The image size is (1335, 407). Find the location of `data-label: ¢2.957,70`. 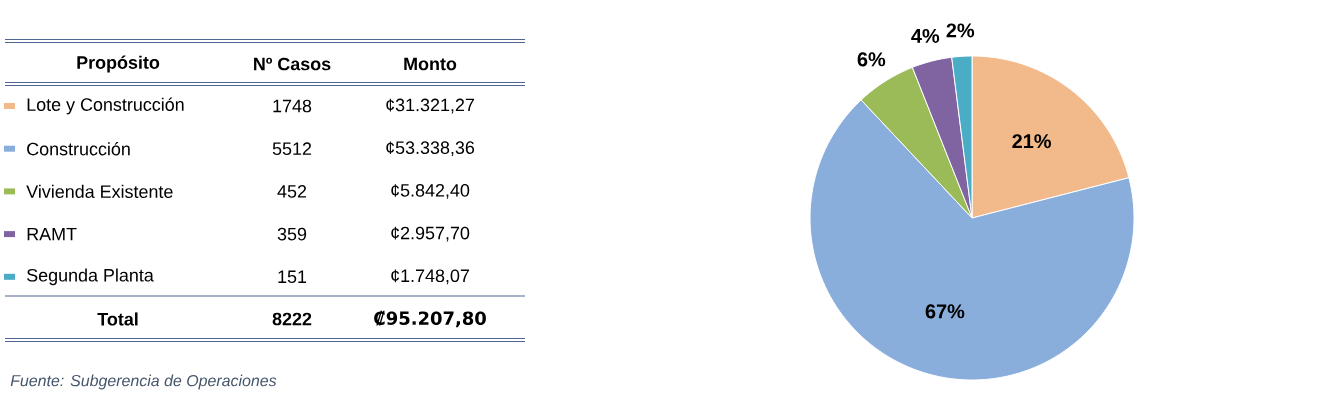

data-label: ¢2.957,70 is located at coordinates (430, 234).